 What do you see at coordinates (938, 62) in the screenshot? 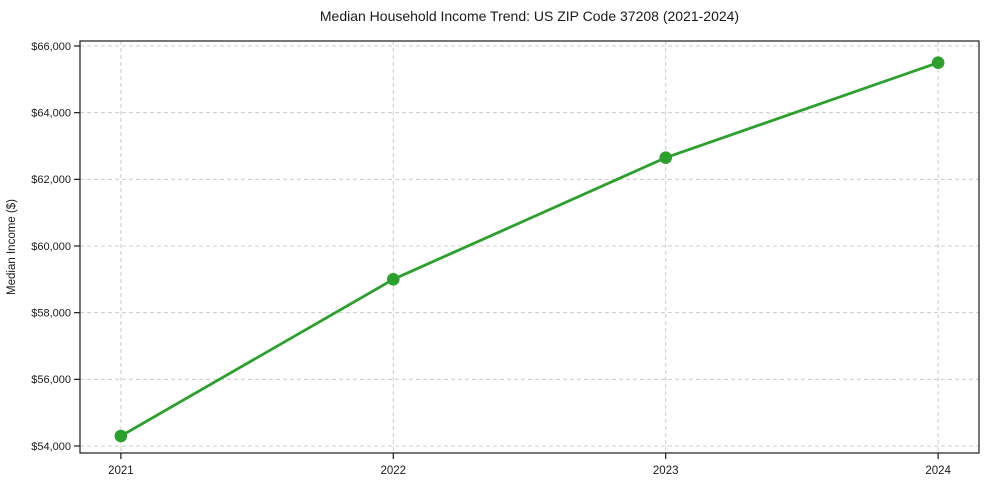
I see `data-point-2024` at bounding box center [938, 62].